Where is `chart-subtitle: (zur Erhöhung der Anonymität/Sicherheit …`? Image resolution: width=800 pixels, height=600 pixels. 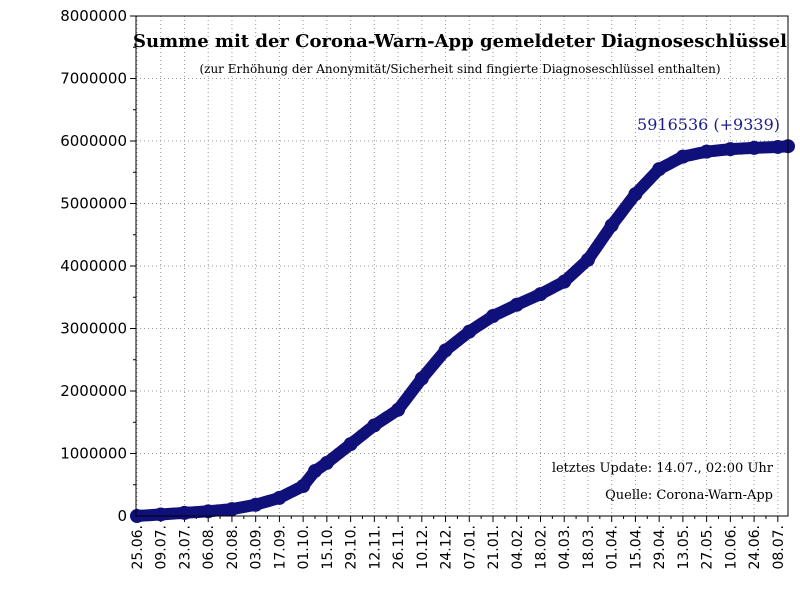 chart-subtitle: (zur Erhöhung der Anonymität/Sicherheit … is located at coordinates (459, 69).